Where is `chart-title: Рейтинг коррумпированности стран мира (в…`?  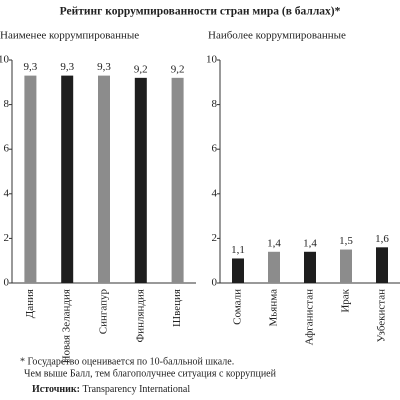 chart-title: Рейтинг коррумпированности стран мира (в… is located at coordinates (200, 12).